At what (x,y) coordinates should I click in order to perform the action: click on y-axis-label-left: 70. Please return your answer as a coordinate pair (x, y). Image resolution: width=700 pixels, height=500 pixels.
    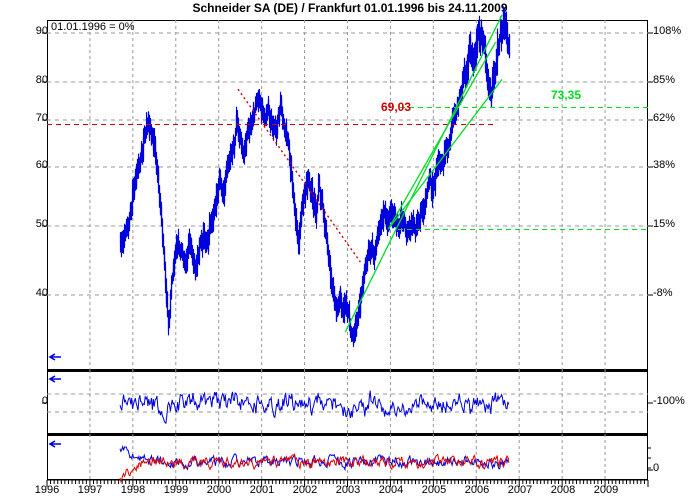
    Looking at the image, I should click on (41, 118).